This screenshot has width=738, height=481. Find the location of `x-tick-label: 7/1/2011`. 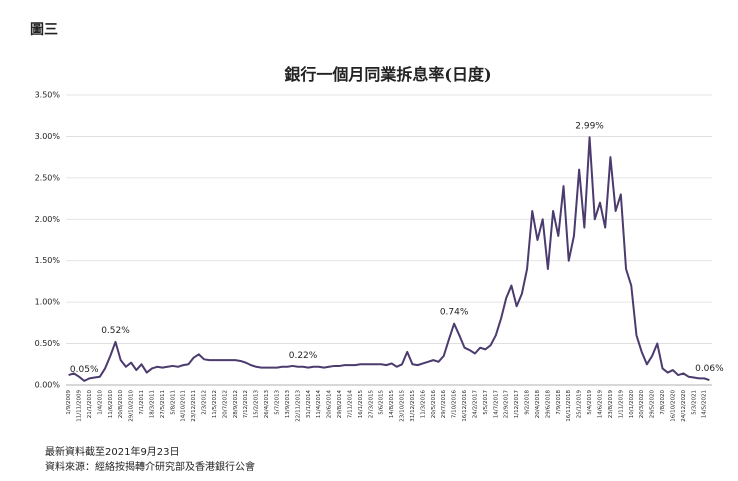

x-tick-label: 7/1/2011 is located at coordinates (142, 402).